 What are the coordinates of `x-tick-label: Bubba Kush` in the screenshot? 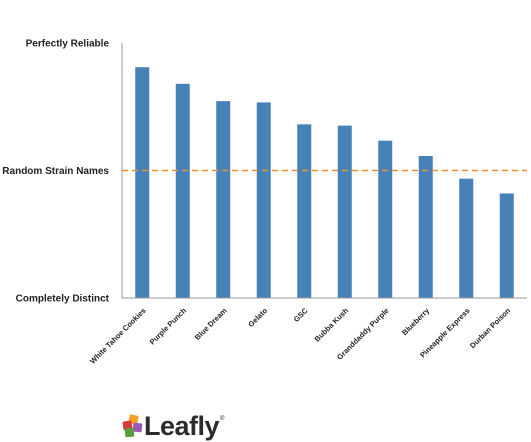 It's located at (332, 325).